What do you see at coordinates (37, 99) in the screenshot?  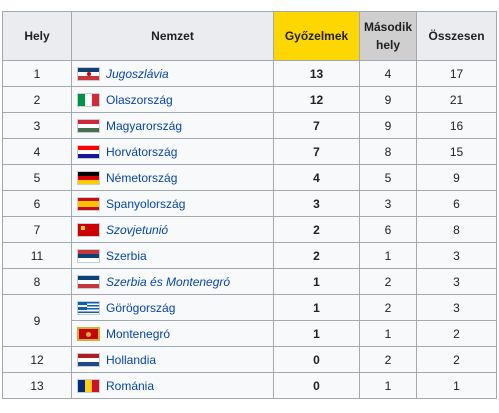 I see `rank-cell: 2` at bounding box center [37, 99].